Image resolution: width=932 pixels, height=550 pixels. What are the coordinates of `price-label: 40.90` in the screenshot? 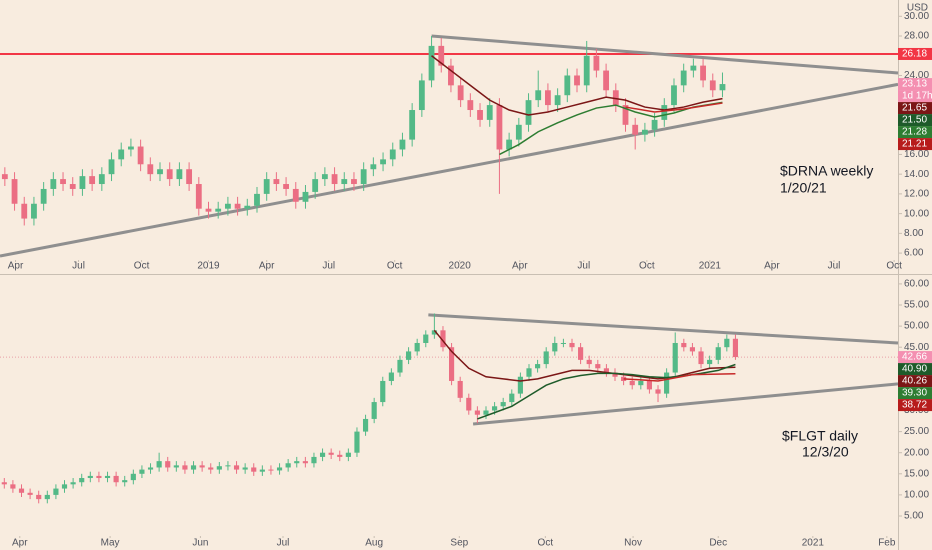 It's located at (914, 369).